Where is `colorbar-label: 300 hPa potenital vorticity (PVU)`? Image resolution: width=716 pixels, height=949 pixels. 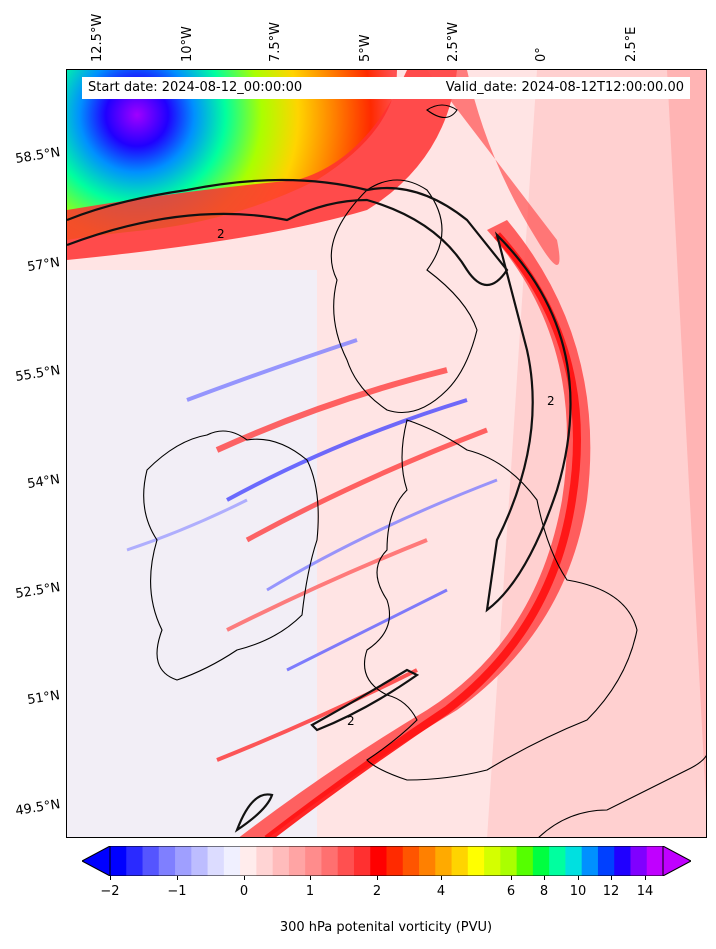 colorbar-label: 300 hPa potenital vorticity (PVU) is located at coordinates (386, 927).